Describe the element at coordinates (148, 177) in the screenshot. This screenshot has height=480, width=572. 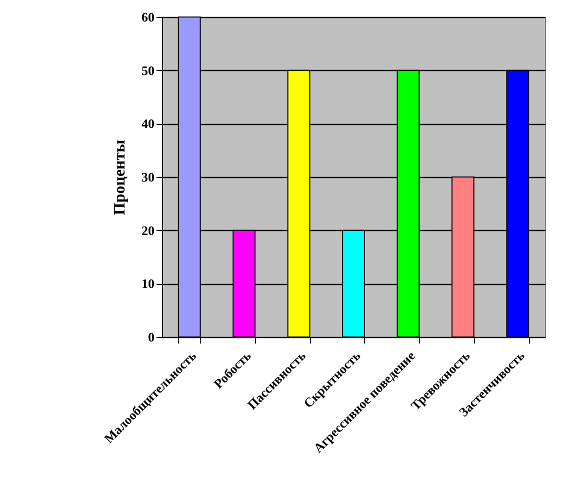
I see `y-tick-label: 30` at that location.